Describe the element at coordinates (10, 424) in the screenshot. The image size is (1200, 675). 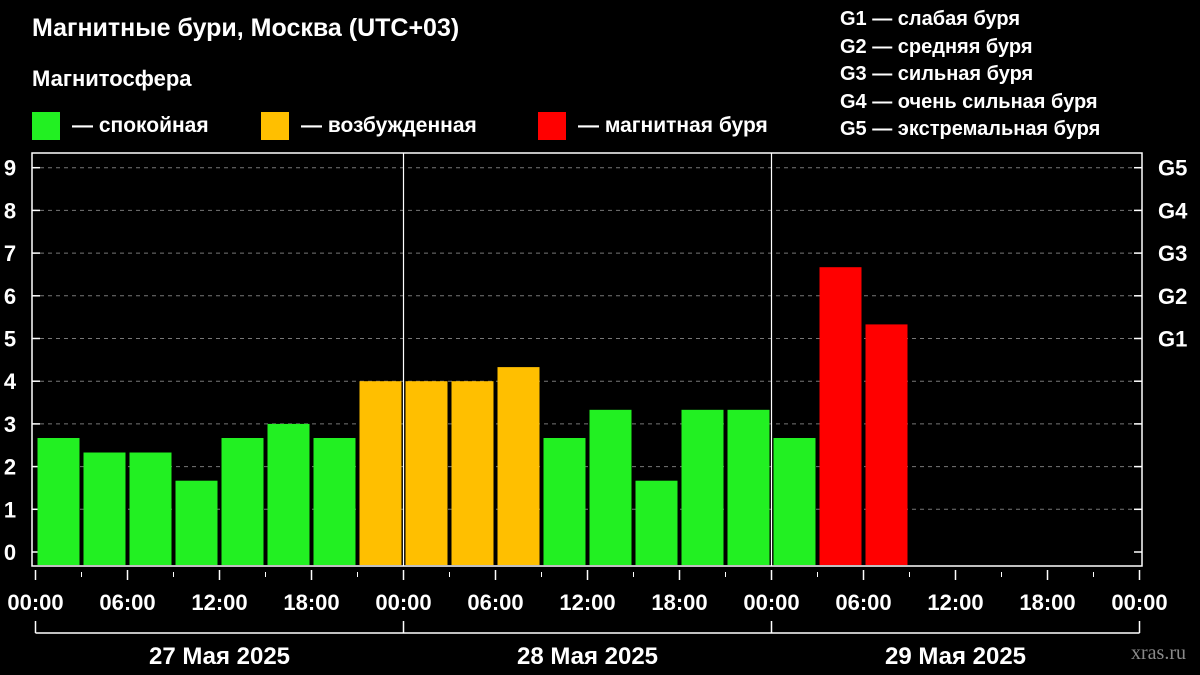
I see `y-tick-label: 3` at that location.